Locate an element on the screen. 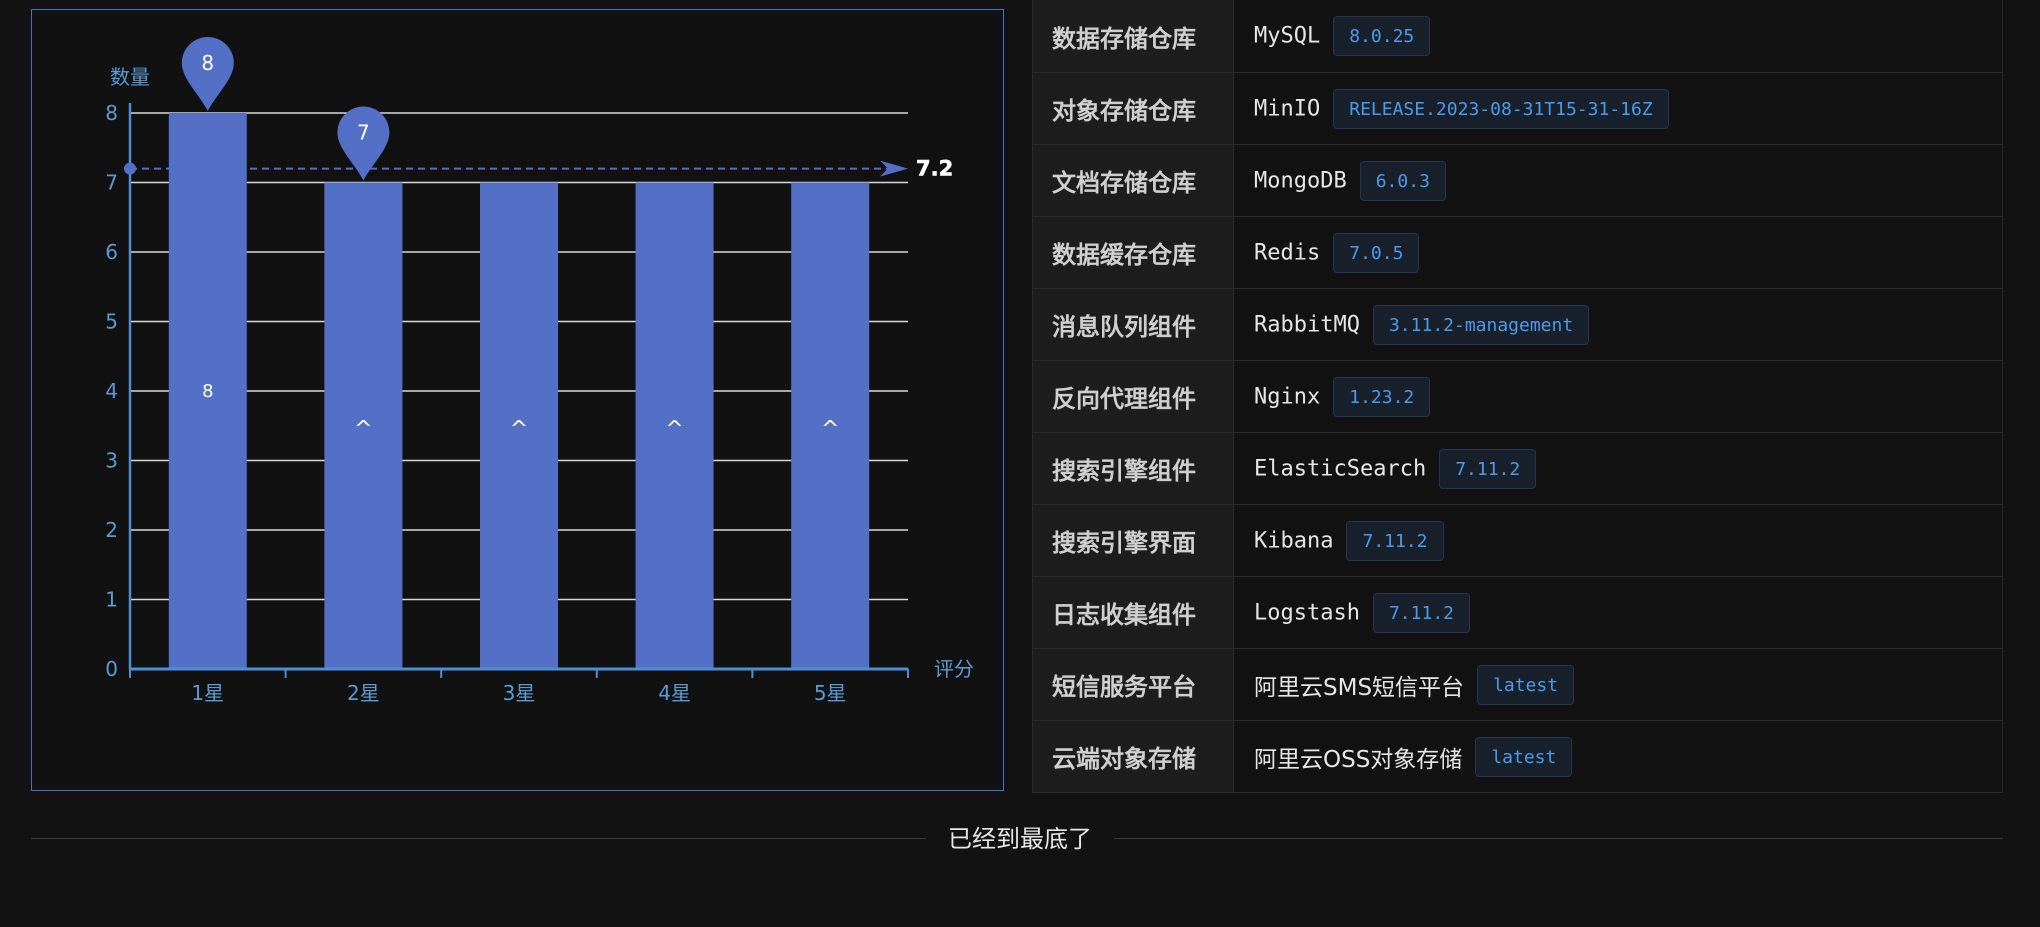  component-name: 阿里云SMS短信平台 is located at coordinates (1359, 687).